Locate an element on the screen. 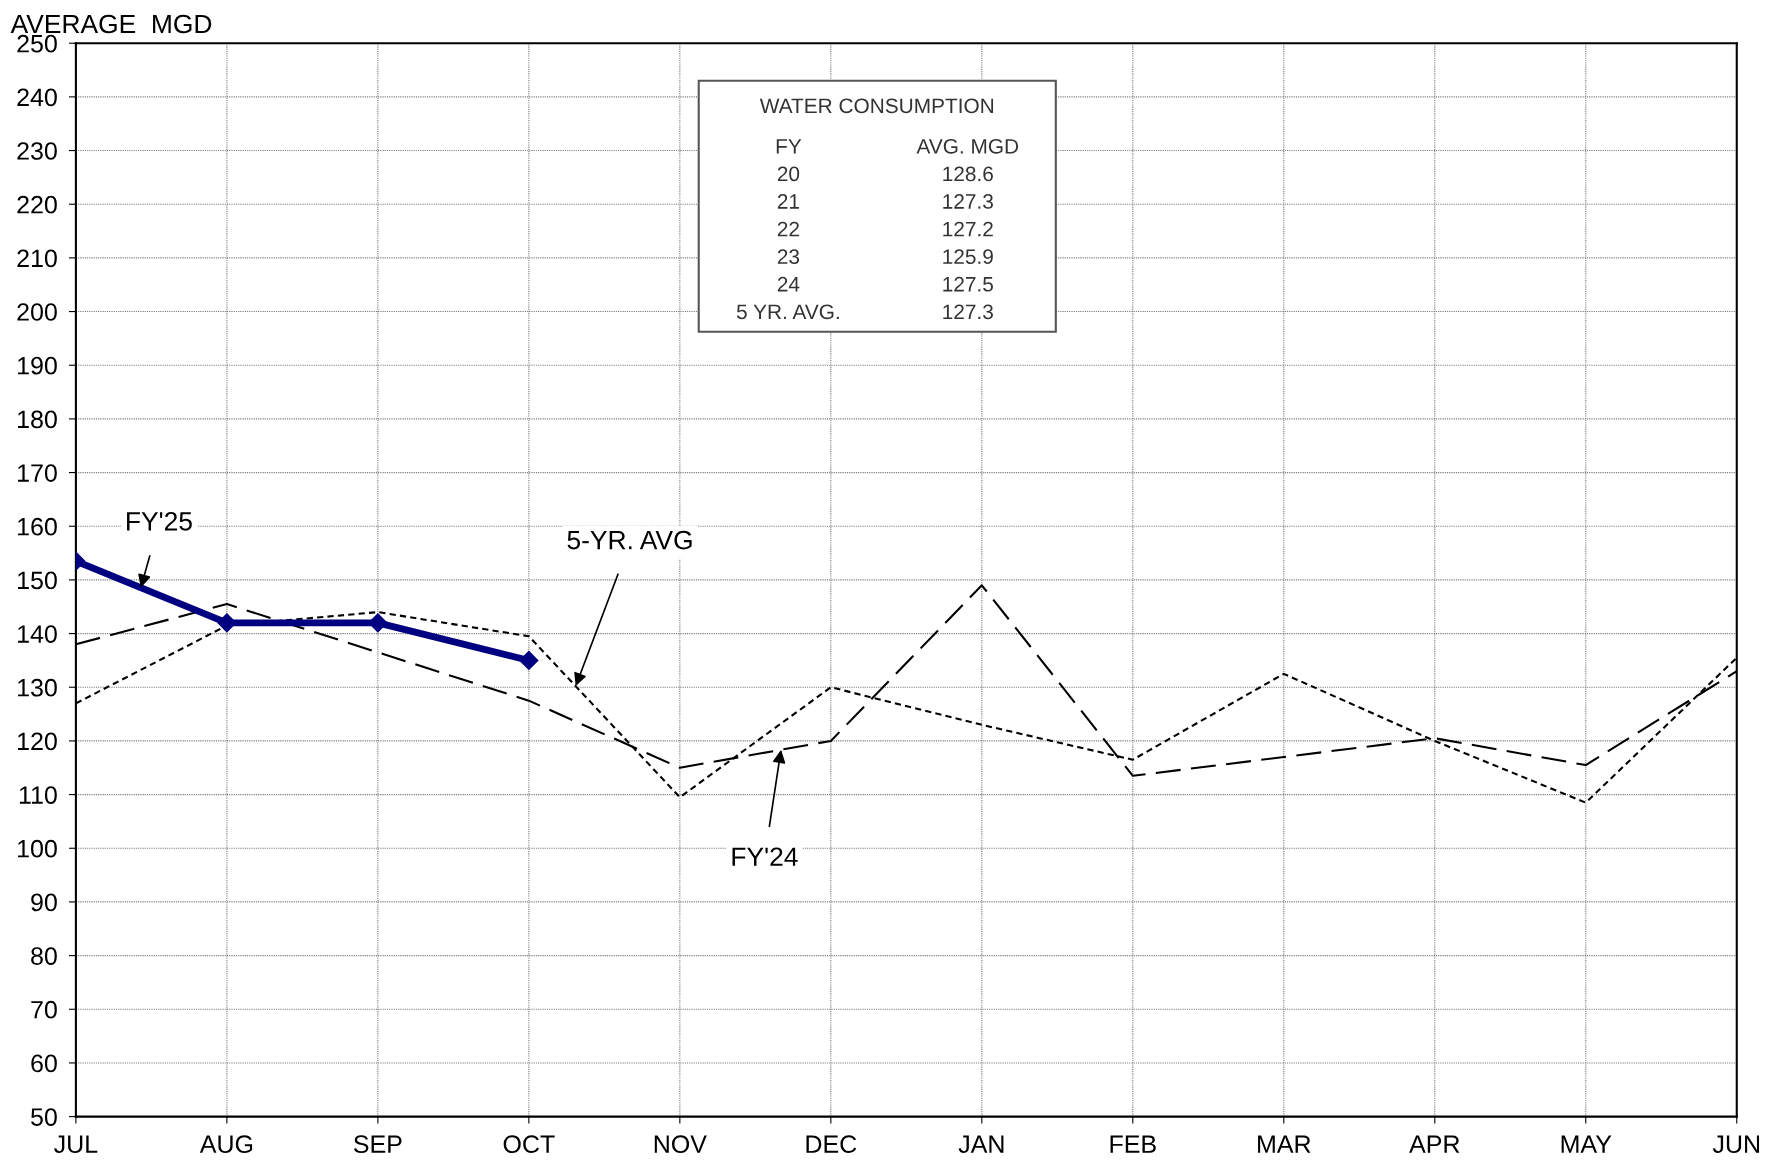  y-tick-label: 80 is located at coordinates (44, 956).